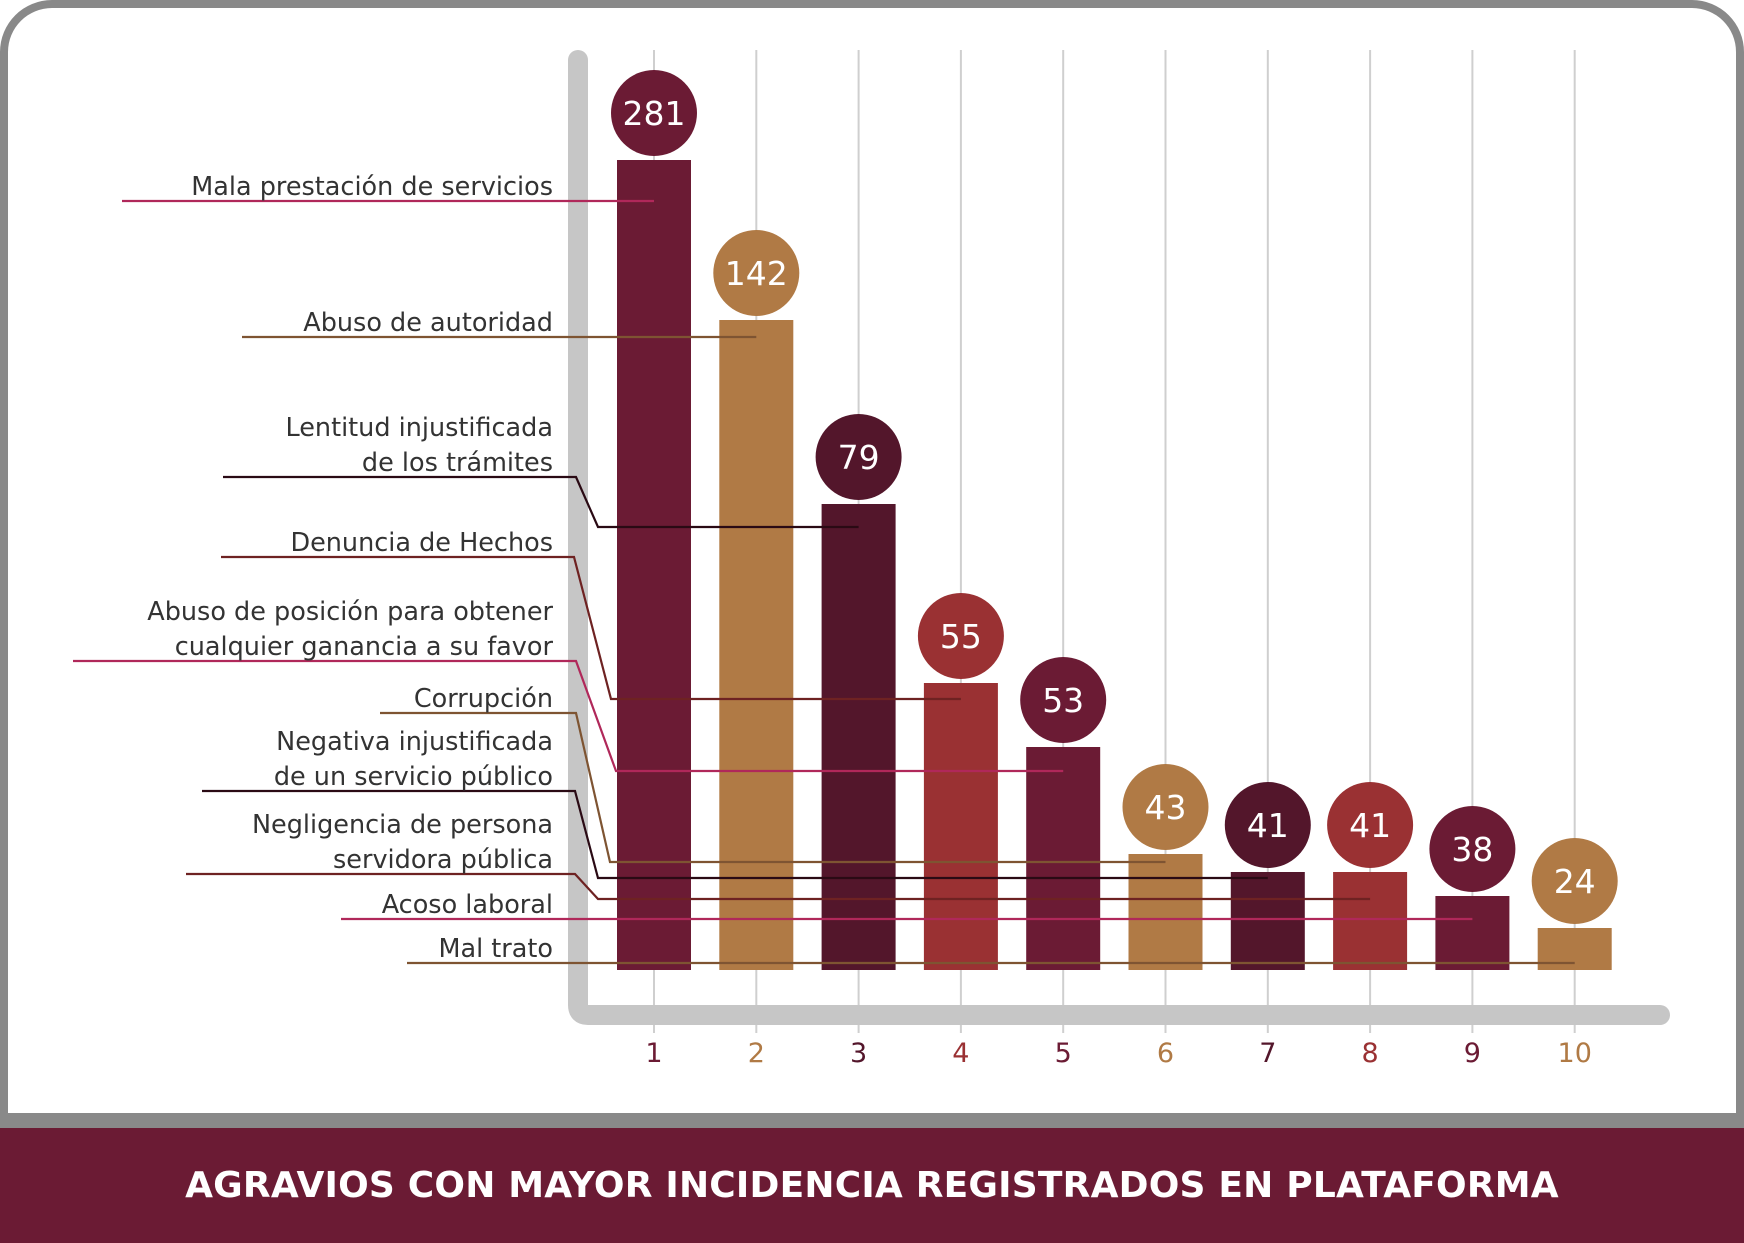 The image size is (1744, 1243). Describe the element at coordinates (421, 543) in the screenshot. I see `category-label: Denuncia de Hechos` at that location.